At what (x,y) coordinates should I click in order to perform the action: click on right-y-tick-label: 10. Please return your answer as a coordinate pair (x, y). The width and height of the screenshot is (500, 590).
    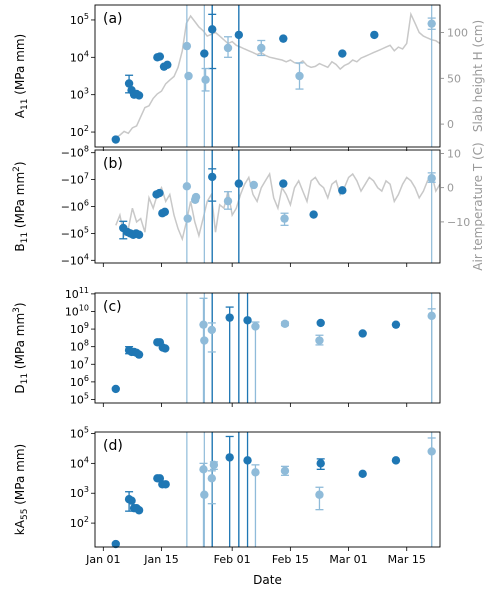
    Looking at the image, I should click on (454, 153).